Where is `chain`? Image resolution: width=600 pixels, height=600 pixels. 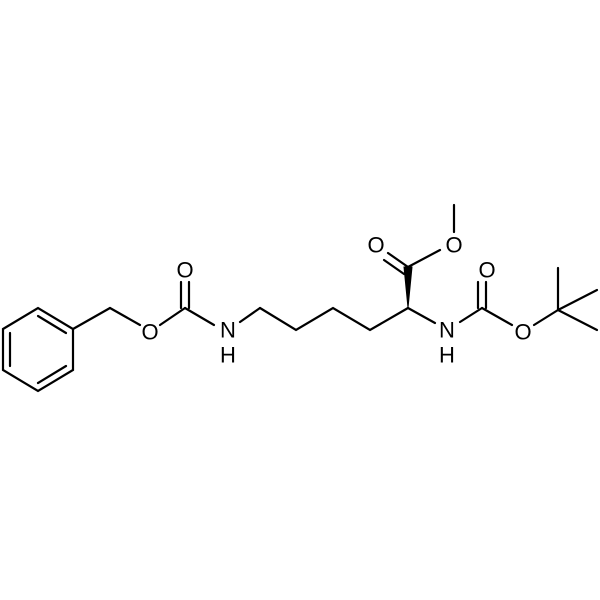
chain is located at coordinates (334, 319).